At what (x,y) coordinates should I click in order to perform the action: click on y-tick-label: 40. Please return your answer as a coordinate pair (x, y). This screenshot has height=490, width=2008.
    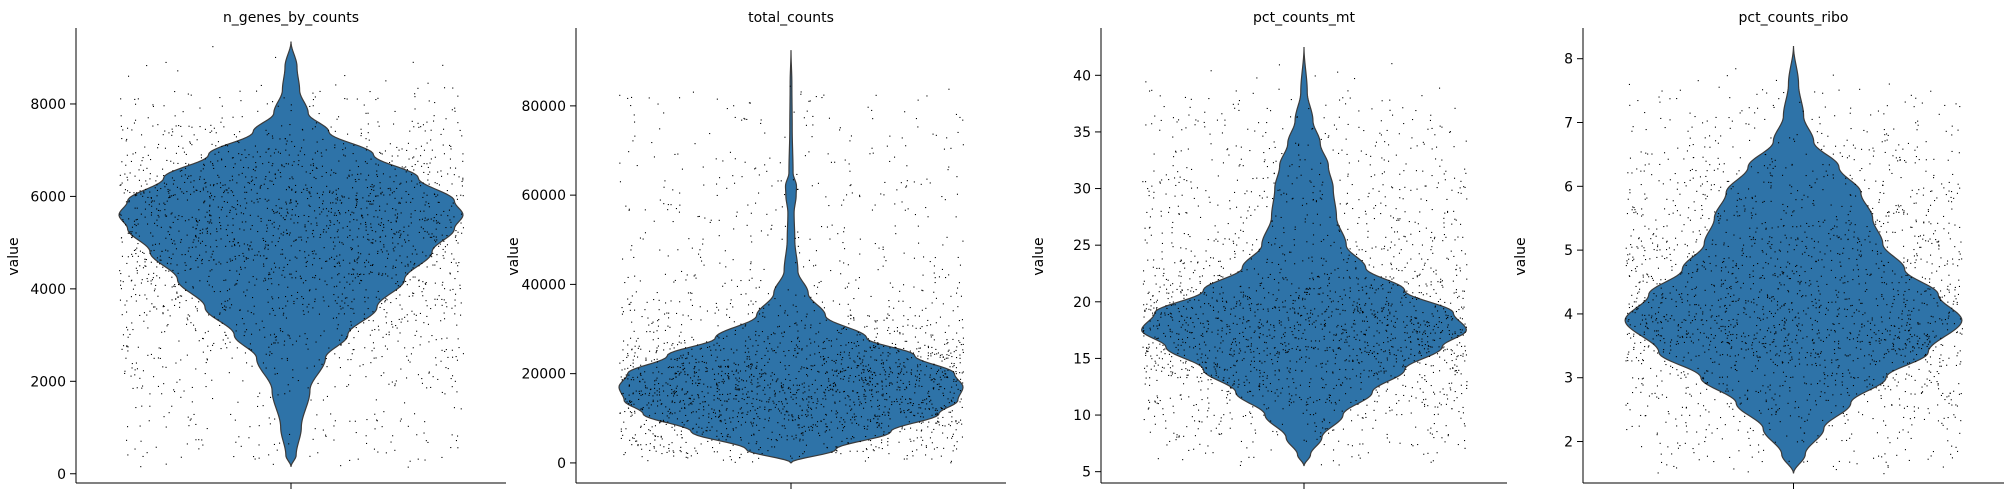
    Looking at the image, I should click on (1082, 76).